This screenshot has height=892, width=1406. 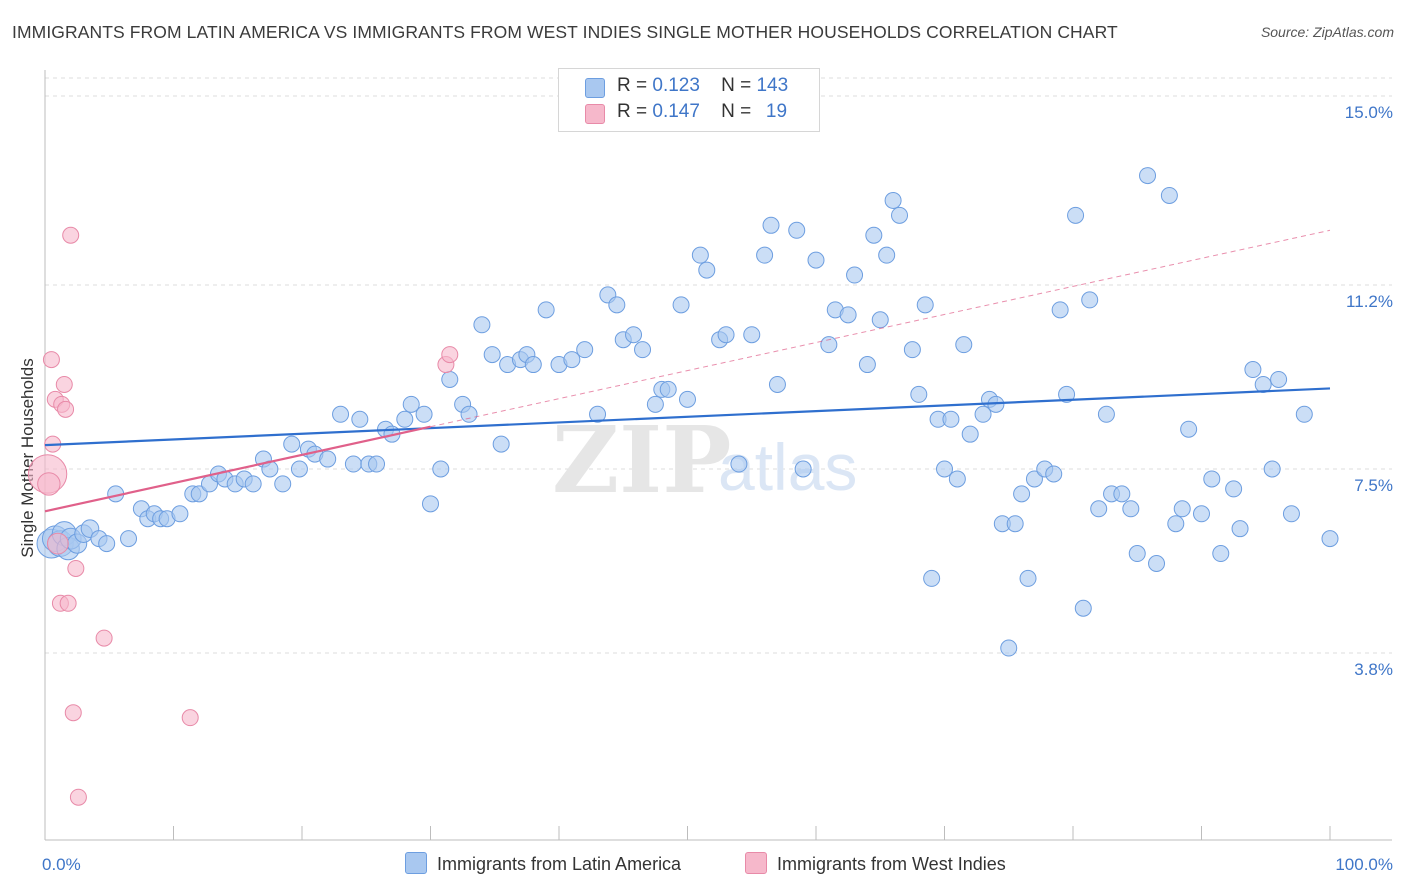 I want to click on bottom-legend-latin-america: Immigrants from Latin America, so click(x=543, y=863).